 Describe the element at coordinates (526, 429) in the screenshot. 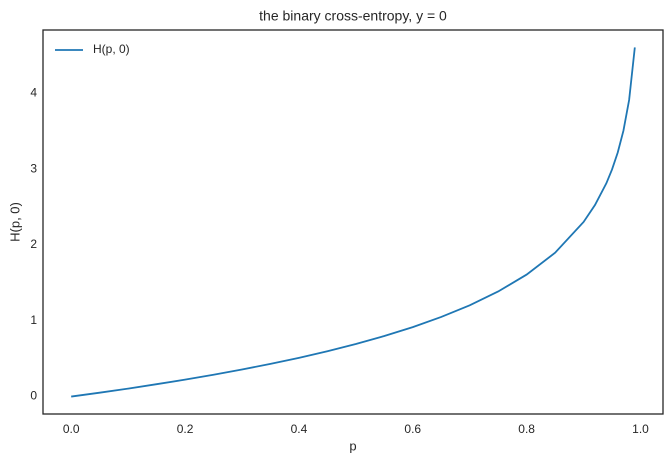

I see `x-tick-label: 0.8` at that location.